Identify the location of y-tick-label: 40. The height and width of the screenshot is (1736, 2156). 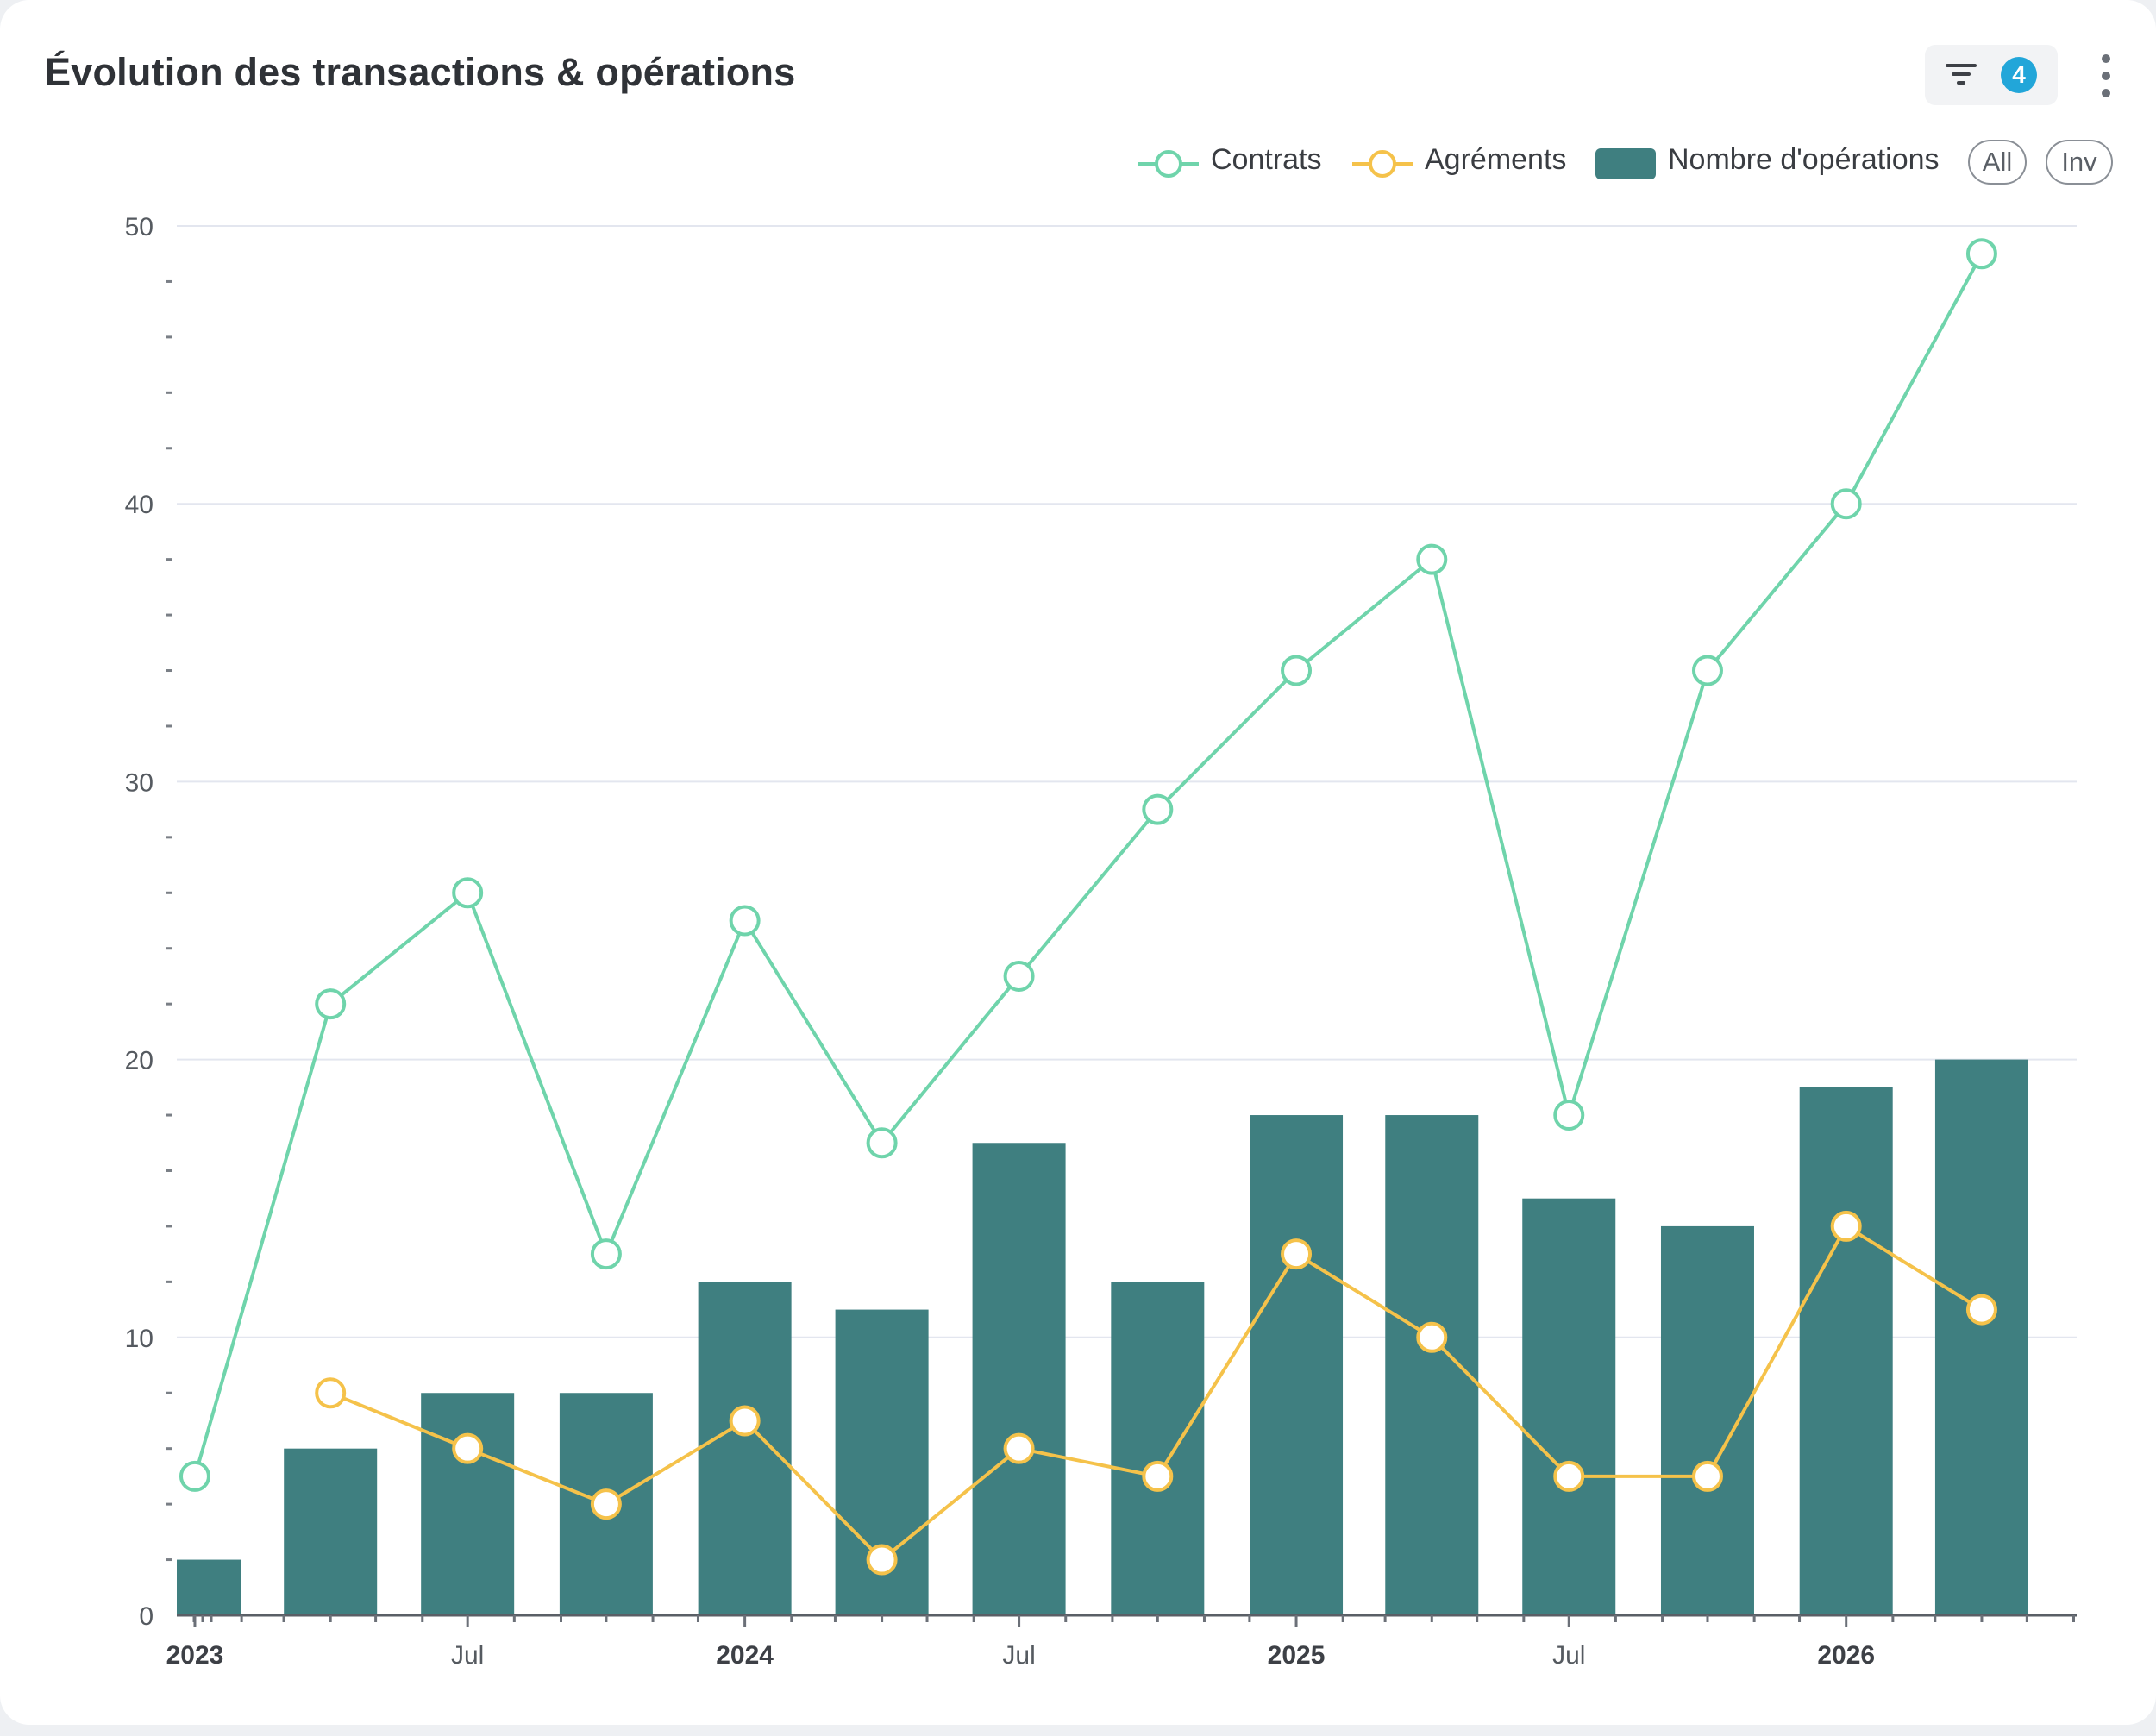
(139, 505).